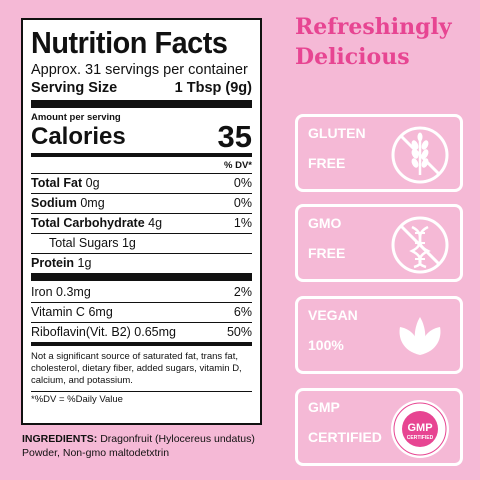  Describe the element at coordinates (379, 243) in the screenshot. I see `badge-gmo-free: GMO FREE` at that location.